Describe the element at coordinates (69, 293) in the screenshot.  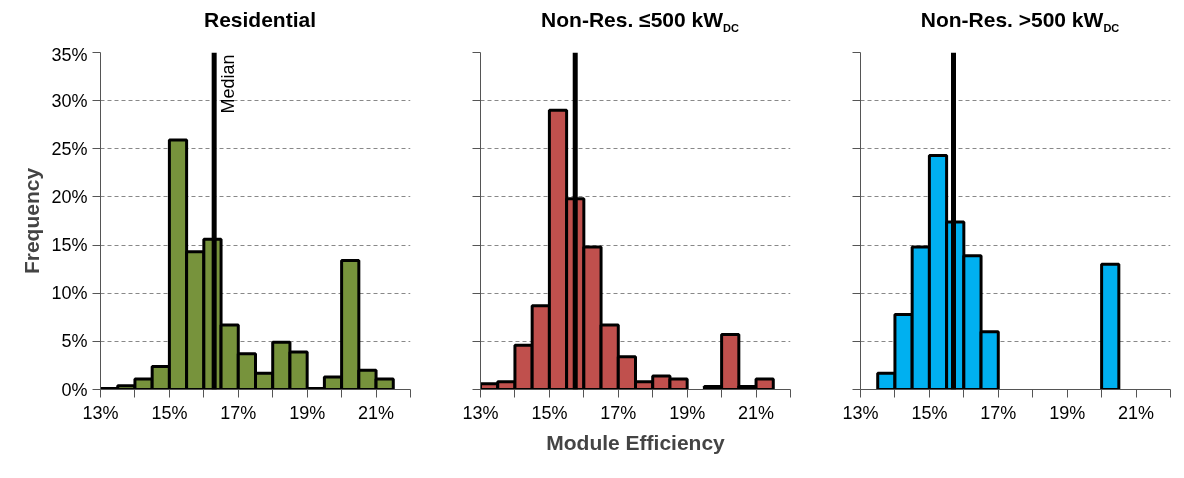
I see `y-tick-label: 10%` at that location.